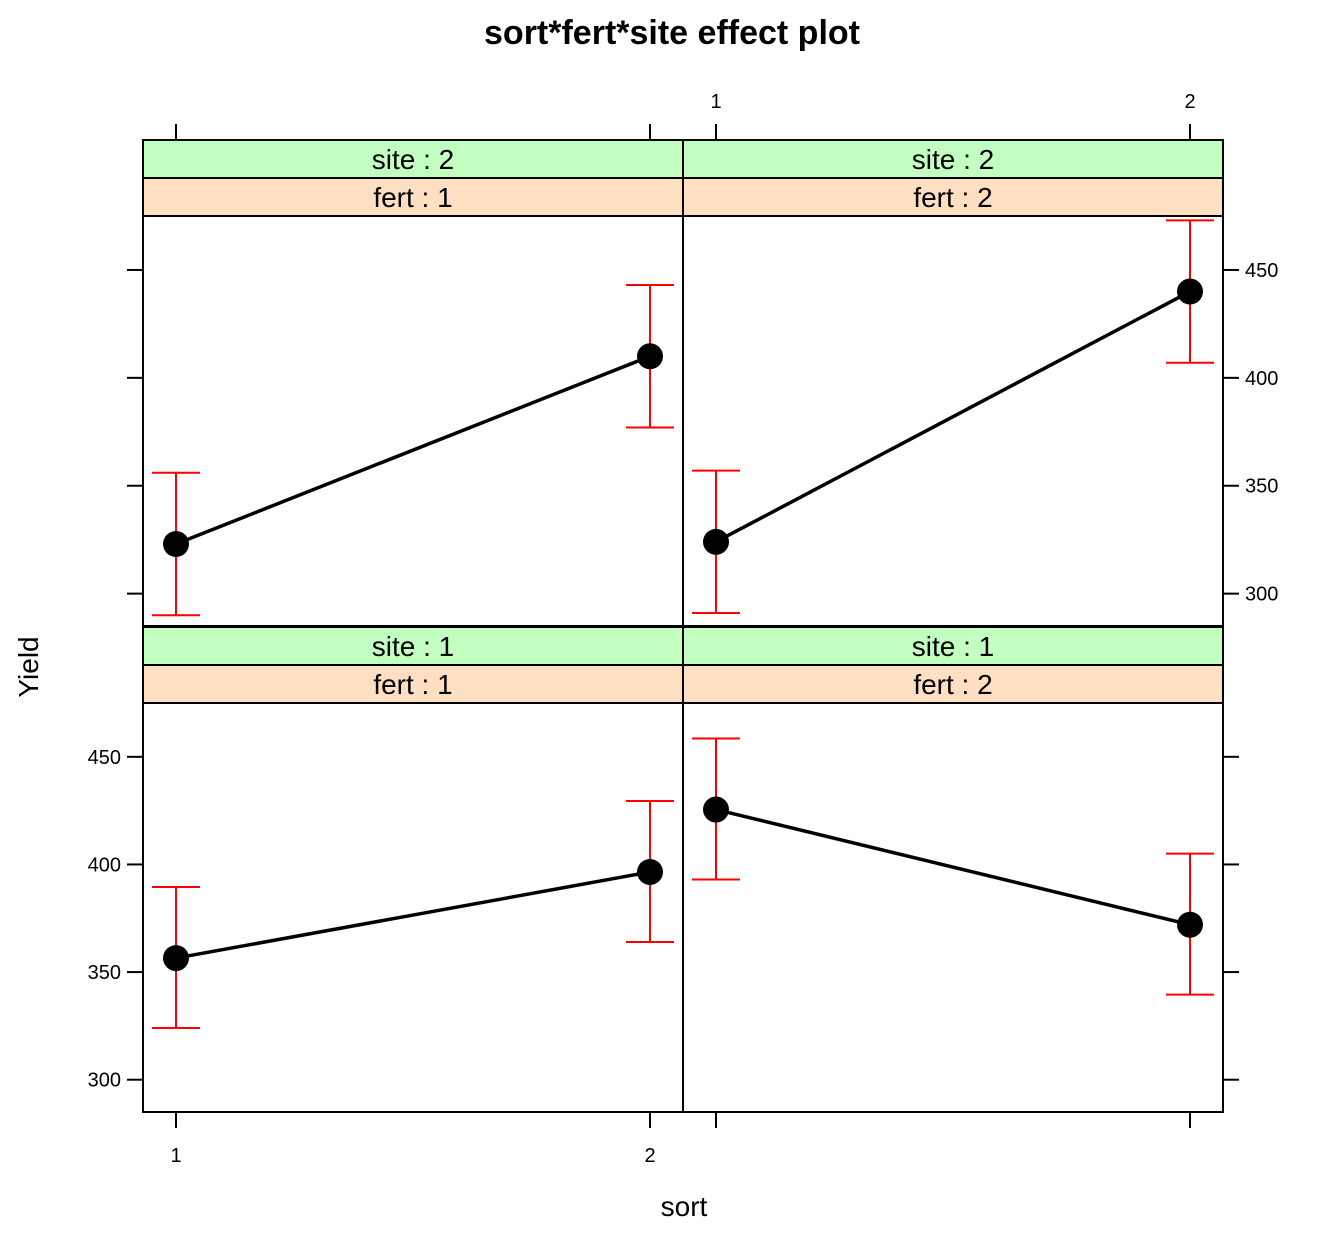 This screenshot has height=1248, width=1344. Describe the element at coordinates (953, 867) in the screenshot. I see `panel-4-series-line` at that location.